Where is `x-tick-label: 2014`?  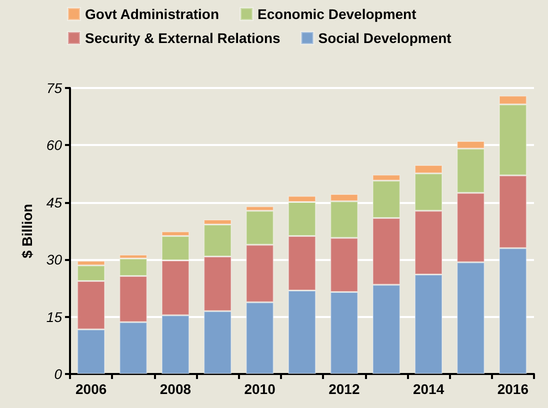
x-tick-label: 2014 is located at coordinates (428, 389).